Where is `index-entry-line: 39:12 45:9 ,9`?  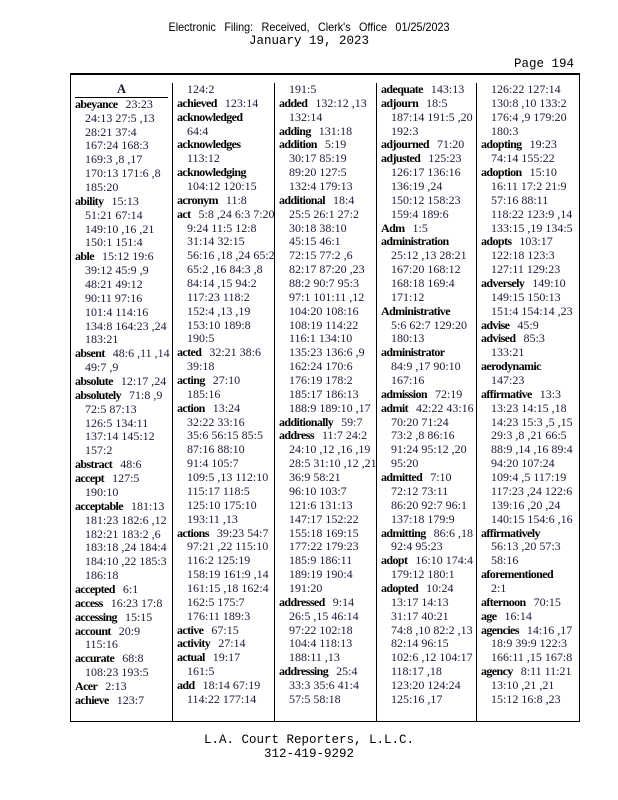
index-entry-line: 39:12 45:9 ,9 is located at coordinates (123, 270).